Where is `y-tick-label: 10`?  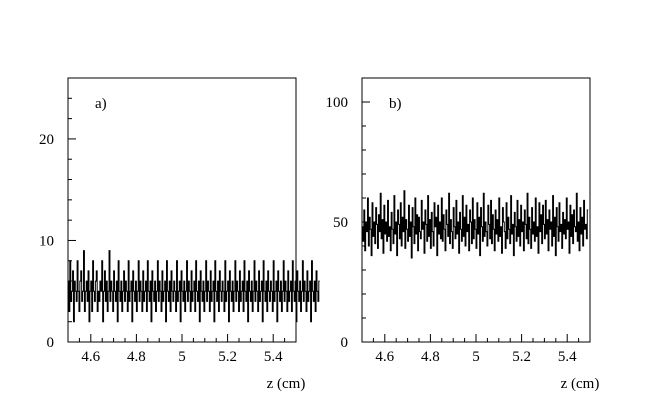
y-tick-label: 10 is located at coordinates (46, 241).